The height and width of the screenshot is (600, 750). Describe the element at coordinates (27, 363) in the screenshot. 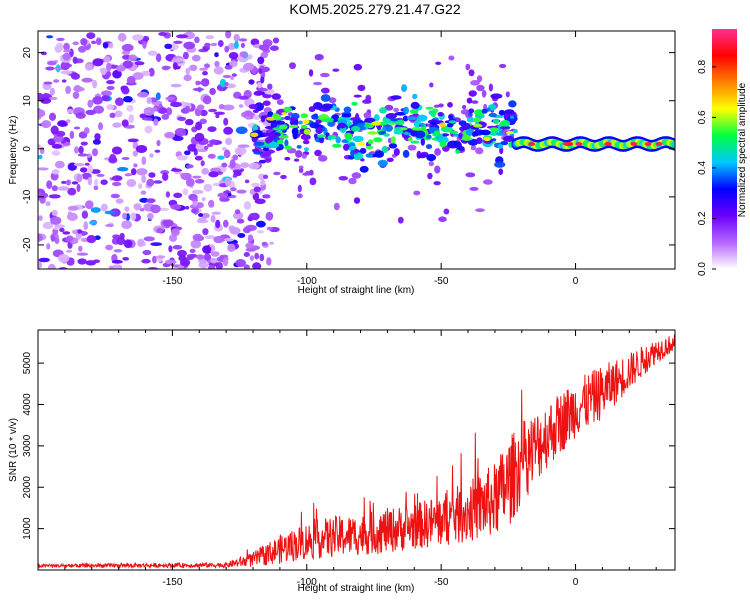

I see `snr-ytick-label: 5000` at that location.